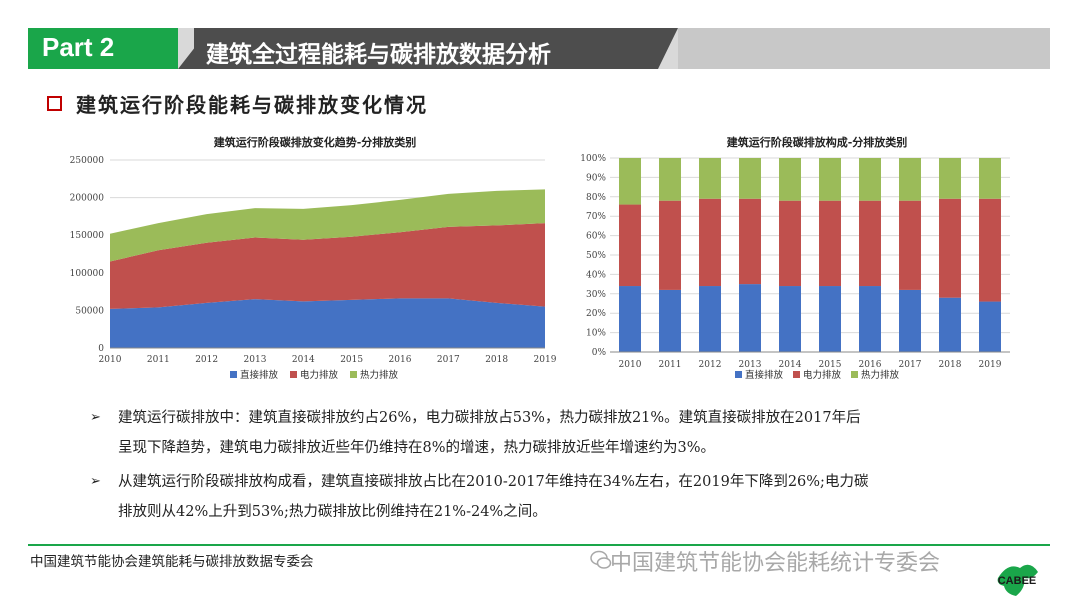 Image resolution: width=1080 pixels, height=608 pixels. What do you see at coordinates (327, 323) in the screenshot?
I see `area-series-直接排放` at bounding box center [327, 323].